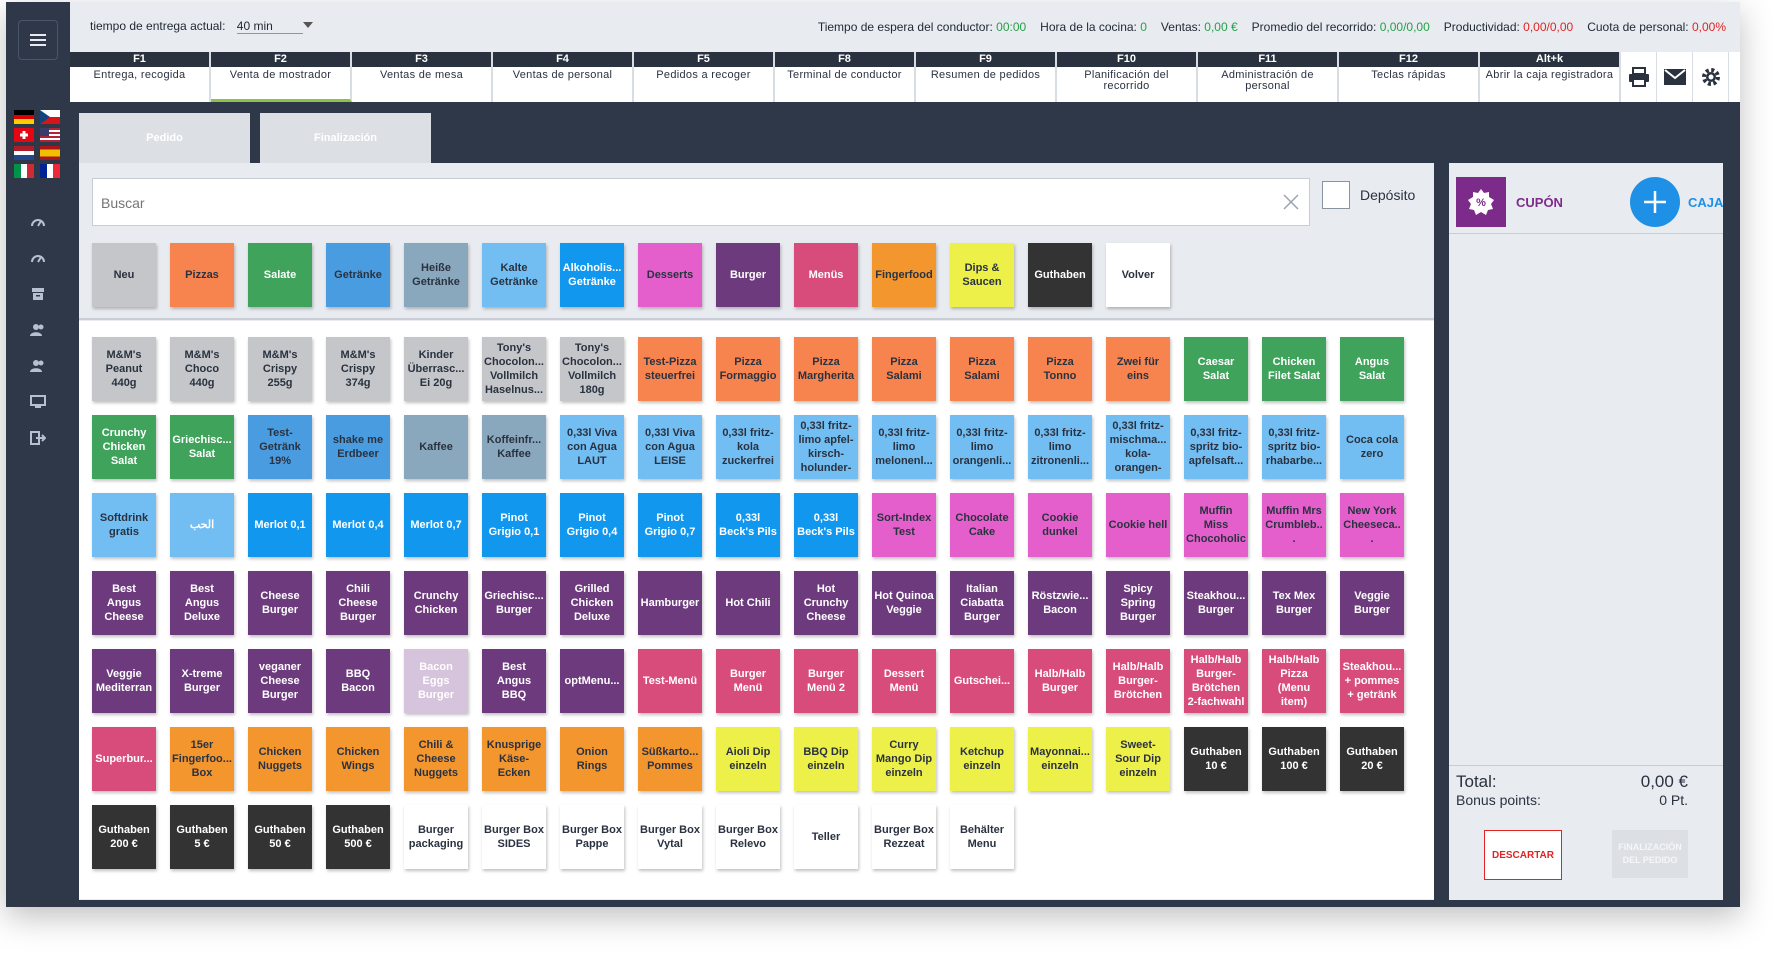  I want to click on product-tile: Halb/Halb Pizza (Menu item), so click(1294, 681).